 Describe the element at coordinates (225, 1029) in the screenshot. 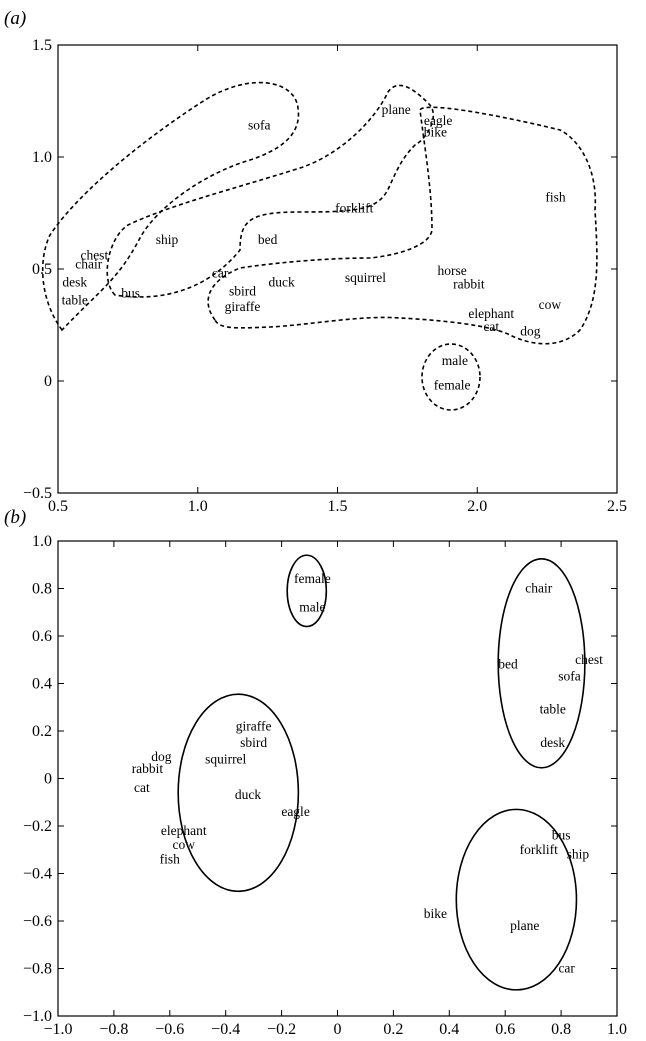

I see `x-tick-label: −0.4` at that location.